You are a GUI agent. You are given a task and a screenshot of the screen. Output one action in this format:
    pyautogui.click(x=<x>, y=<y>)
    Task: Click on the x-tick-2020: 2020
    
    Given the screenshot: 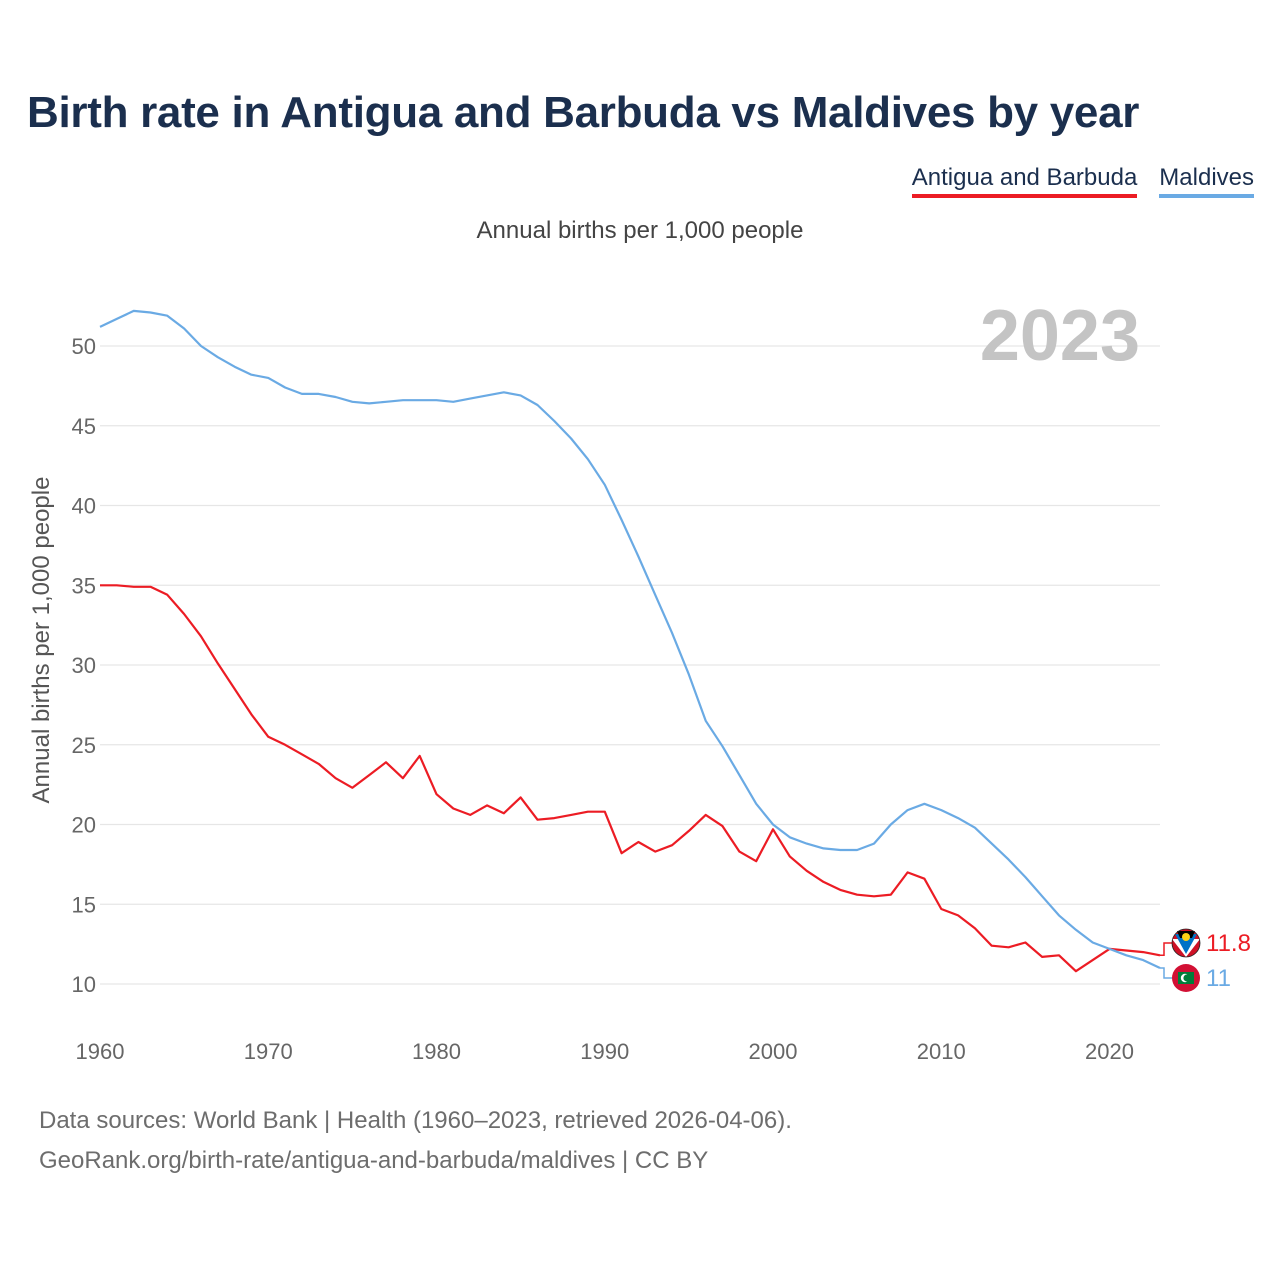 What is the action you would take?
    pyautogui.click(x=1109, y=1051)
    